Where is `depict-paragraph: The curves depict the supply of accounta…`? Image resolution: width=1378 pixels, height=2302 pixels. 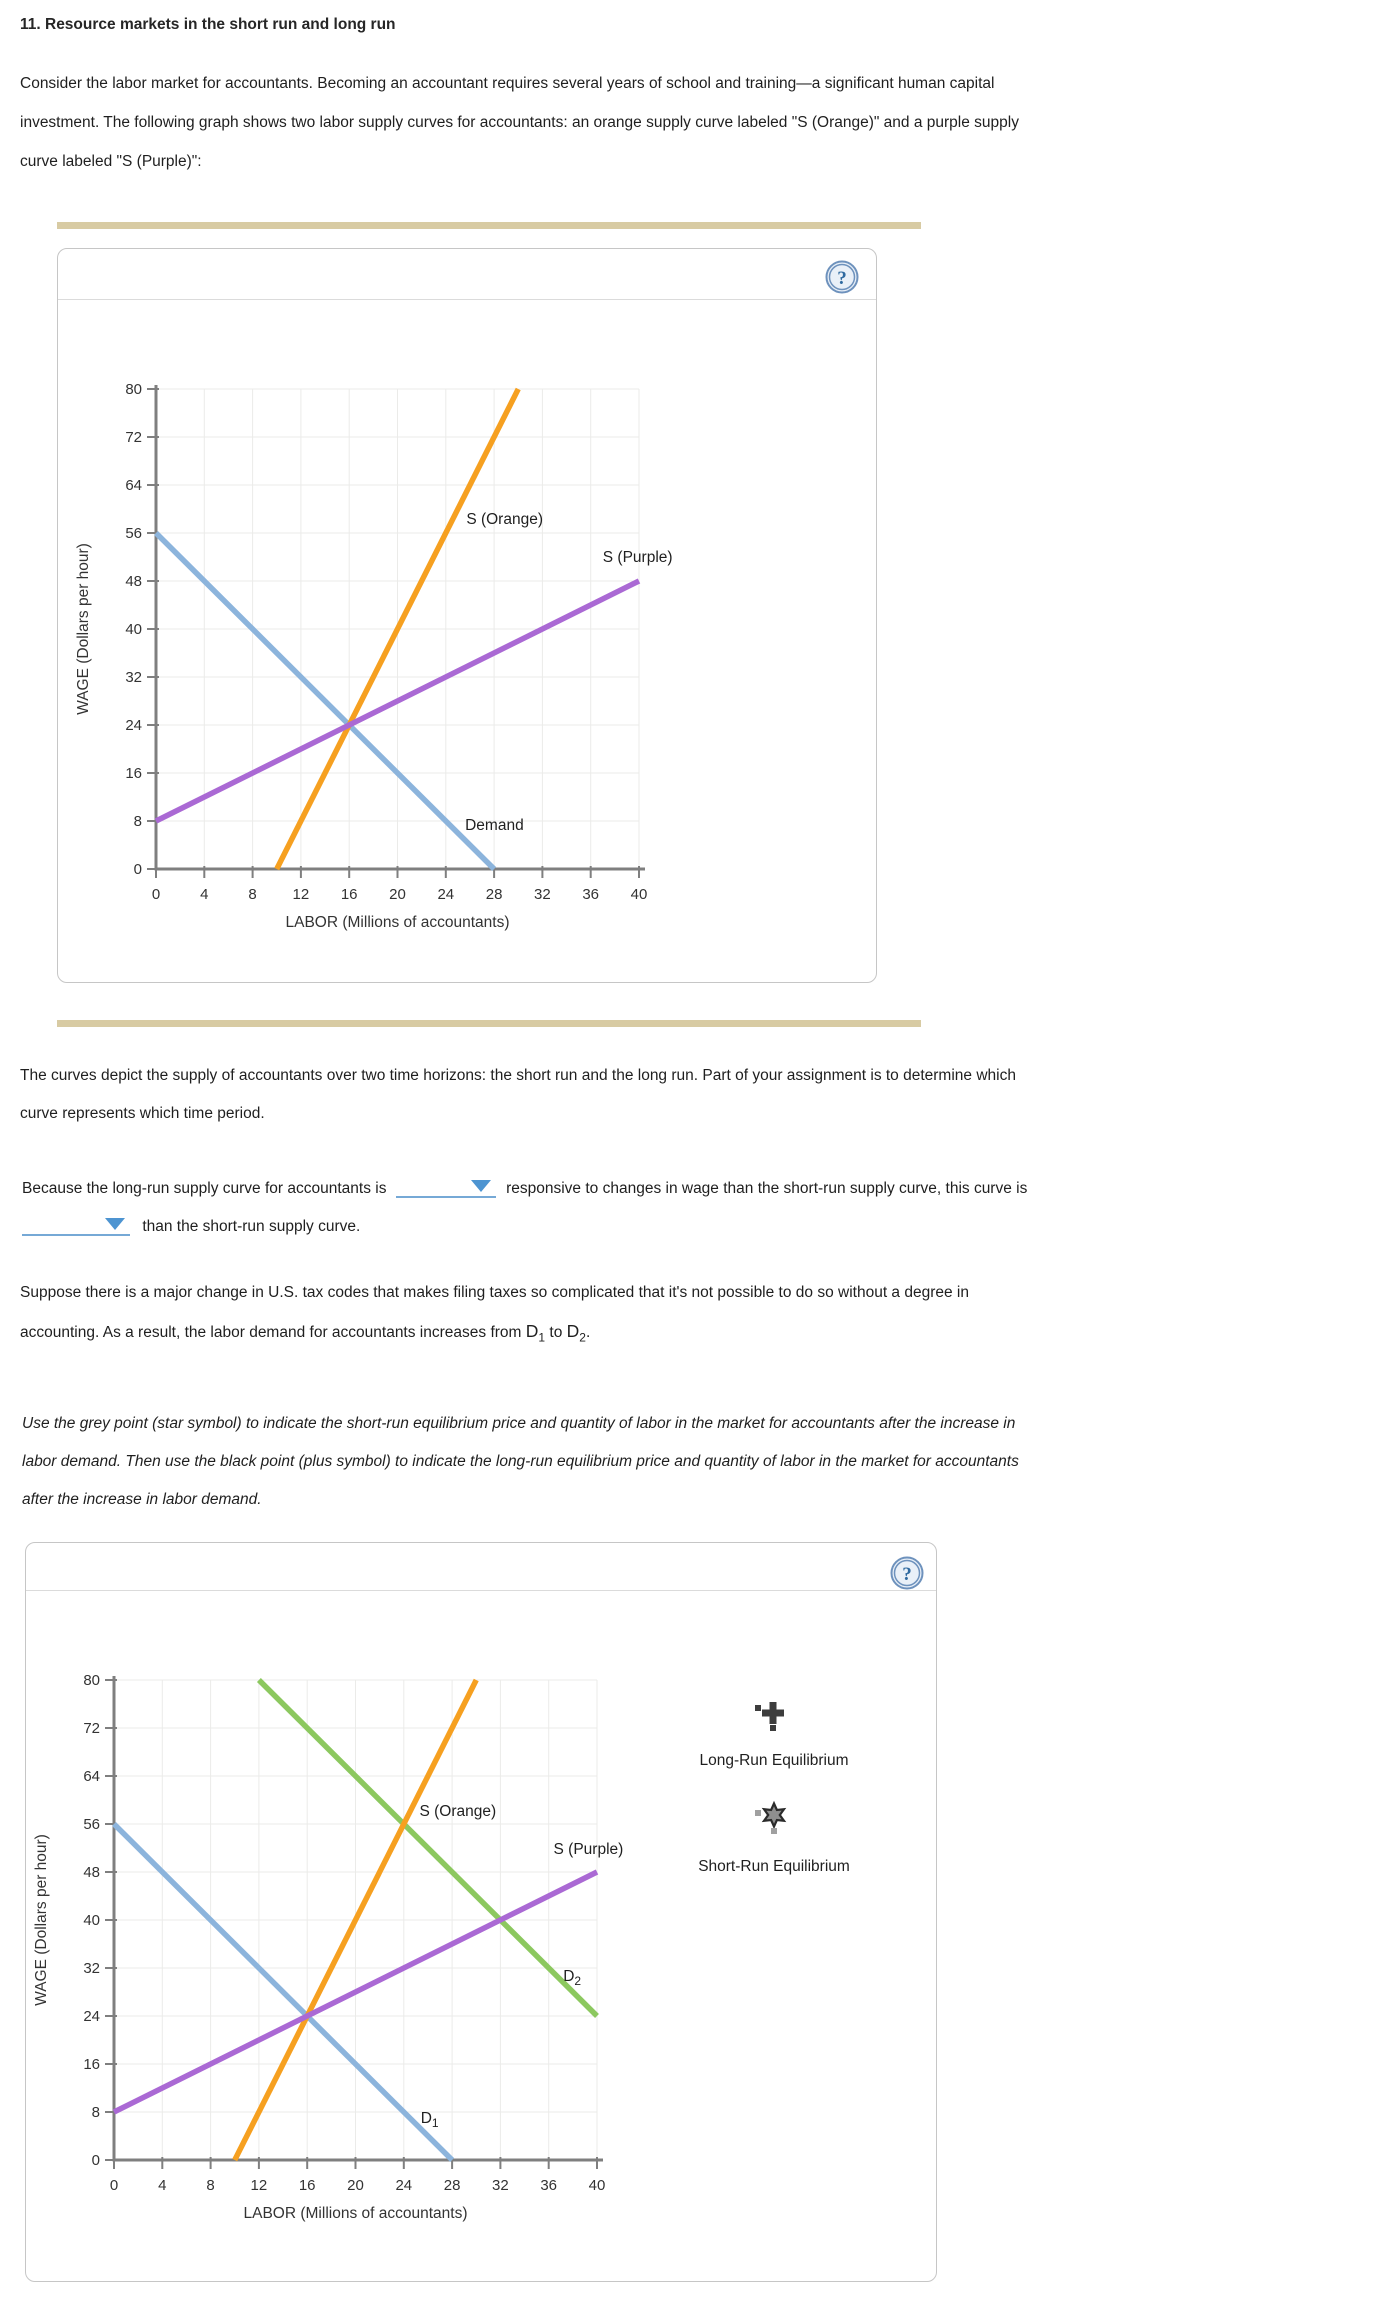
depict-paragraph: The curves depict the supply of accounta… is located at coordinates (518, 1095).